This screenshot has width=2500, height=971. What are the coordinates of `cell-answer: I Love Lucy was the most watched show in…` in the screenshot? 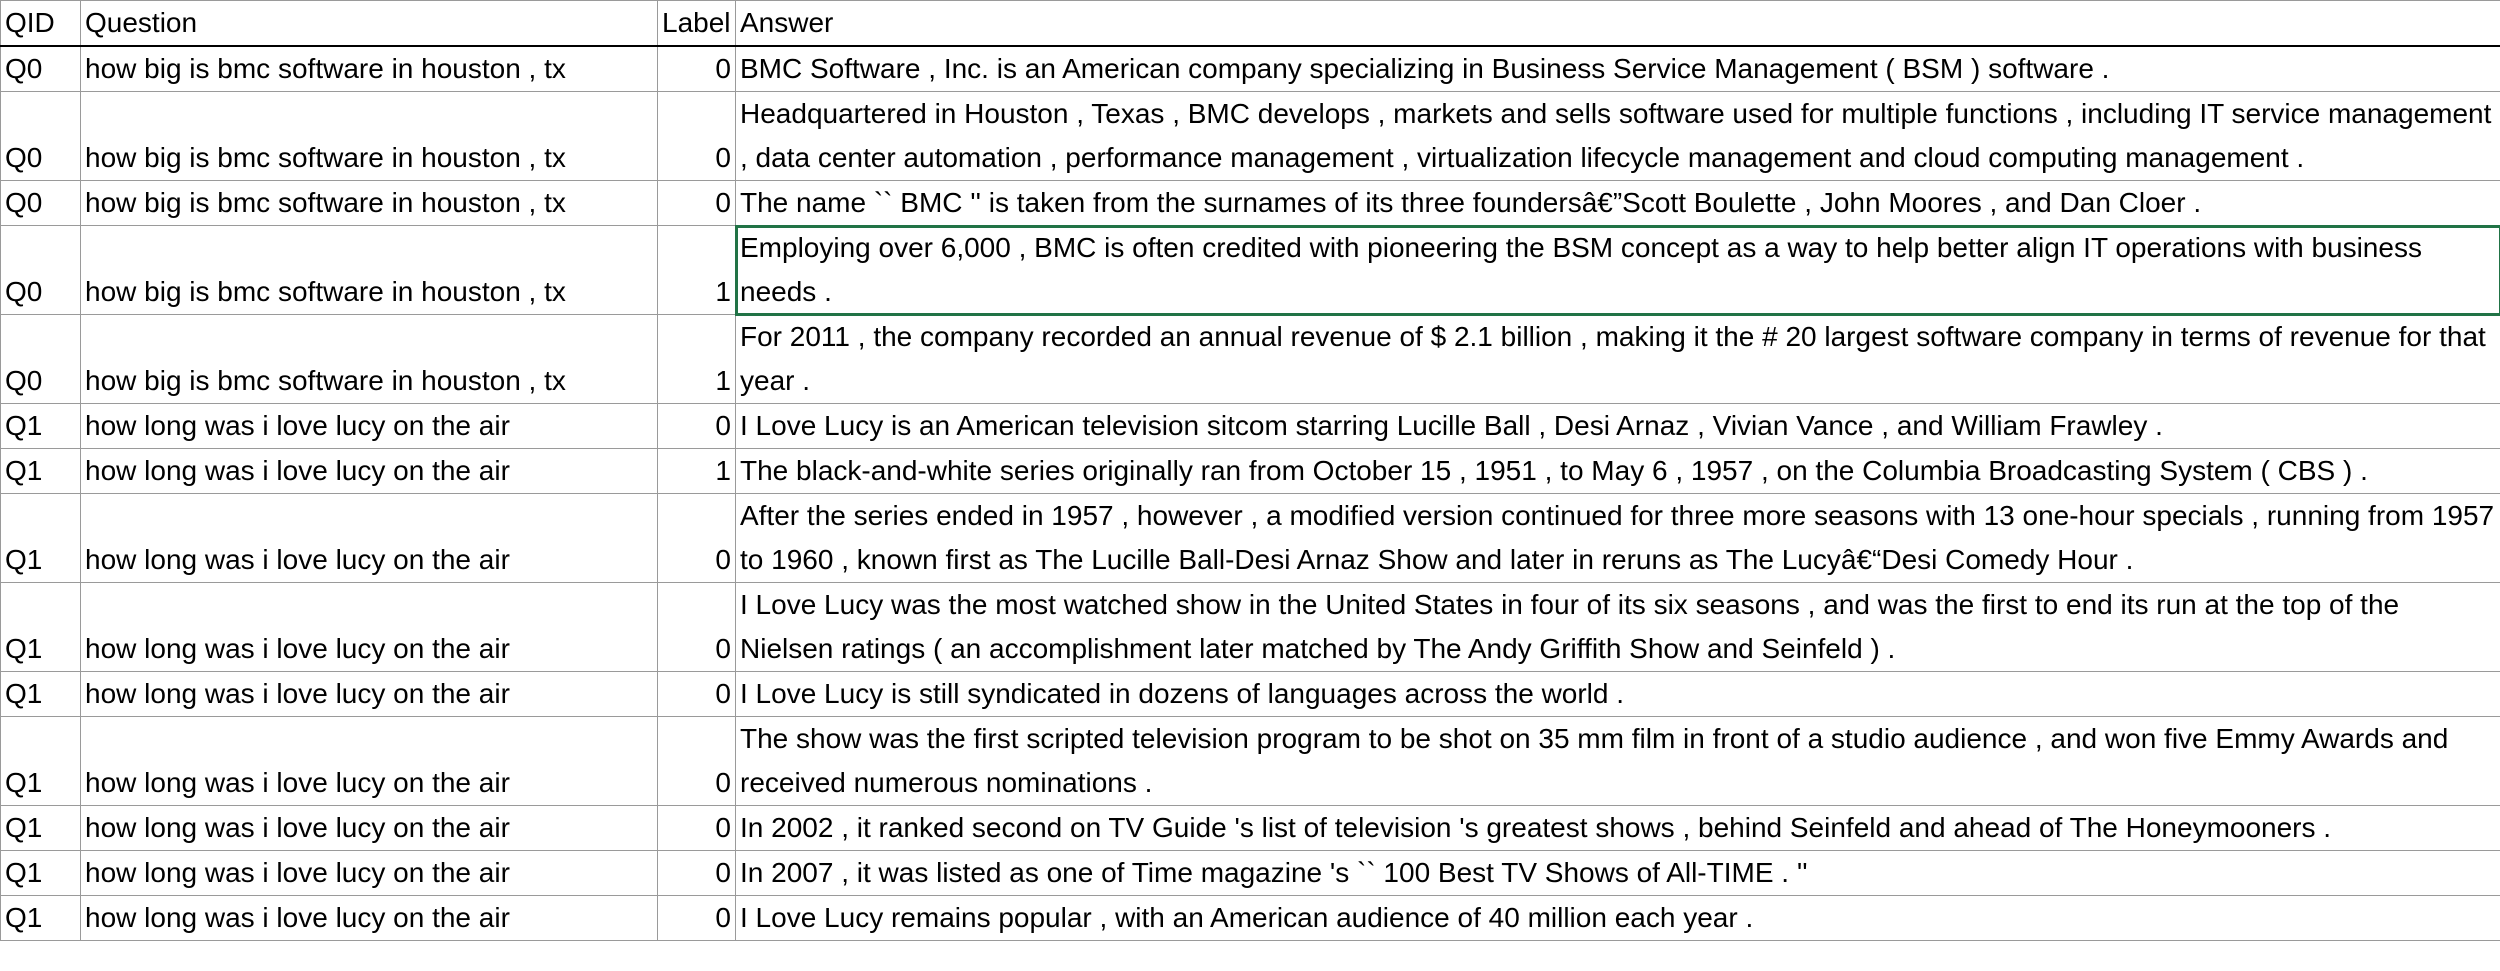 It's located at (1617, 627).